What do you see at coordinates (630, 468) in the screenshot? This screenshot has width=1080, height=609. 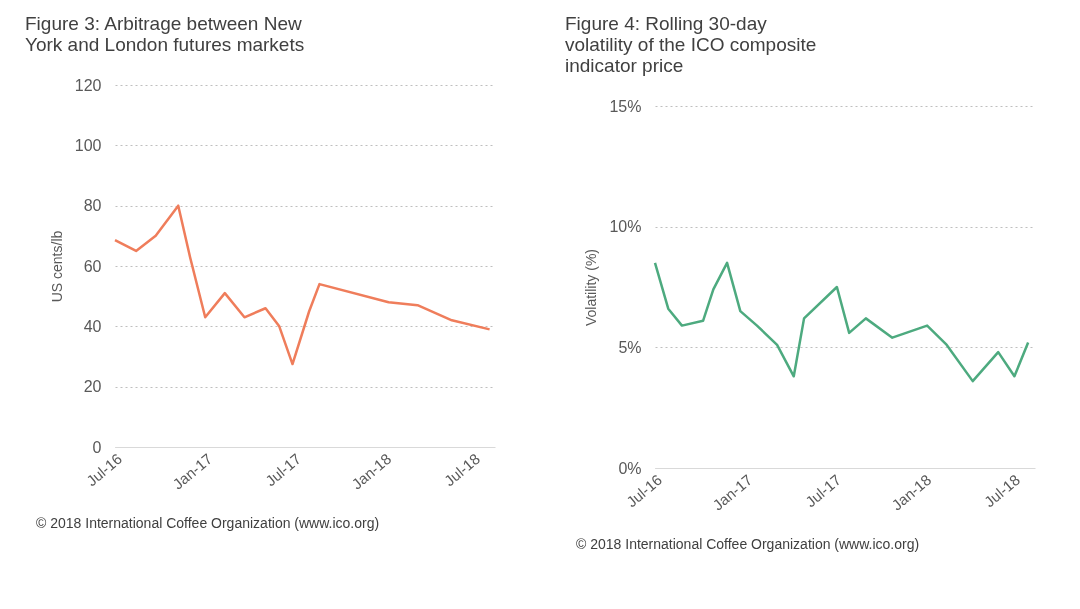 I see `y-tick-label: 0%` at bounding box center [630, 468].